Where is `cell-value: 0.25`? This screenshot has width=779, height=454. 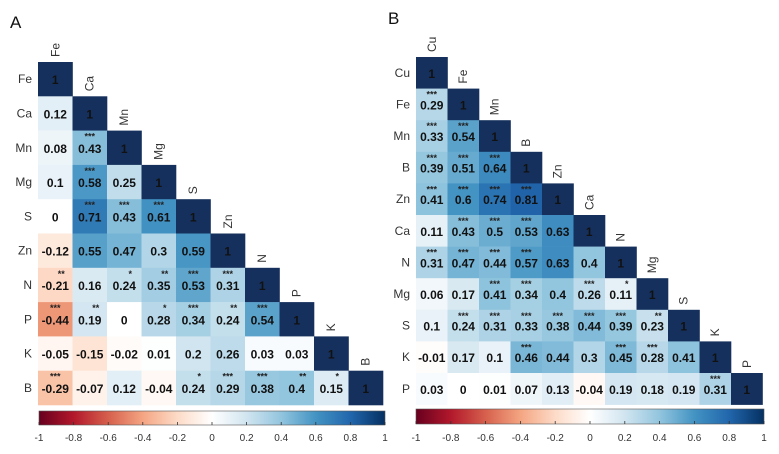
cell-value: 0.25 is located at coordinates (125, 183).